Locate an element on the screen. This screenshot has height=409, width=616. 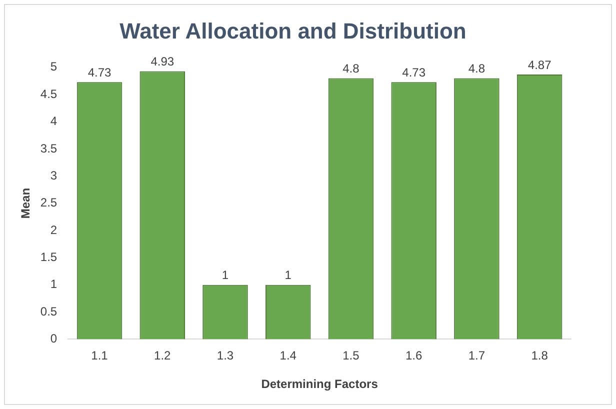
y-tick-label: 4 is located at coordinates (54, 121).